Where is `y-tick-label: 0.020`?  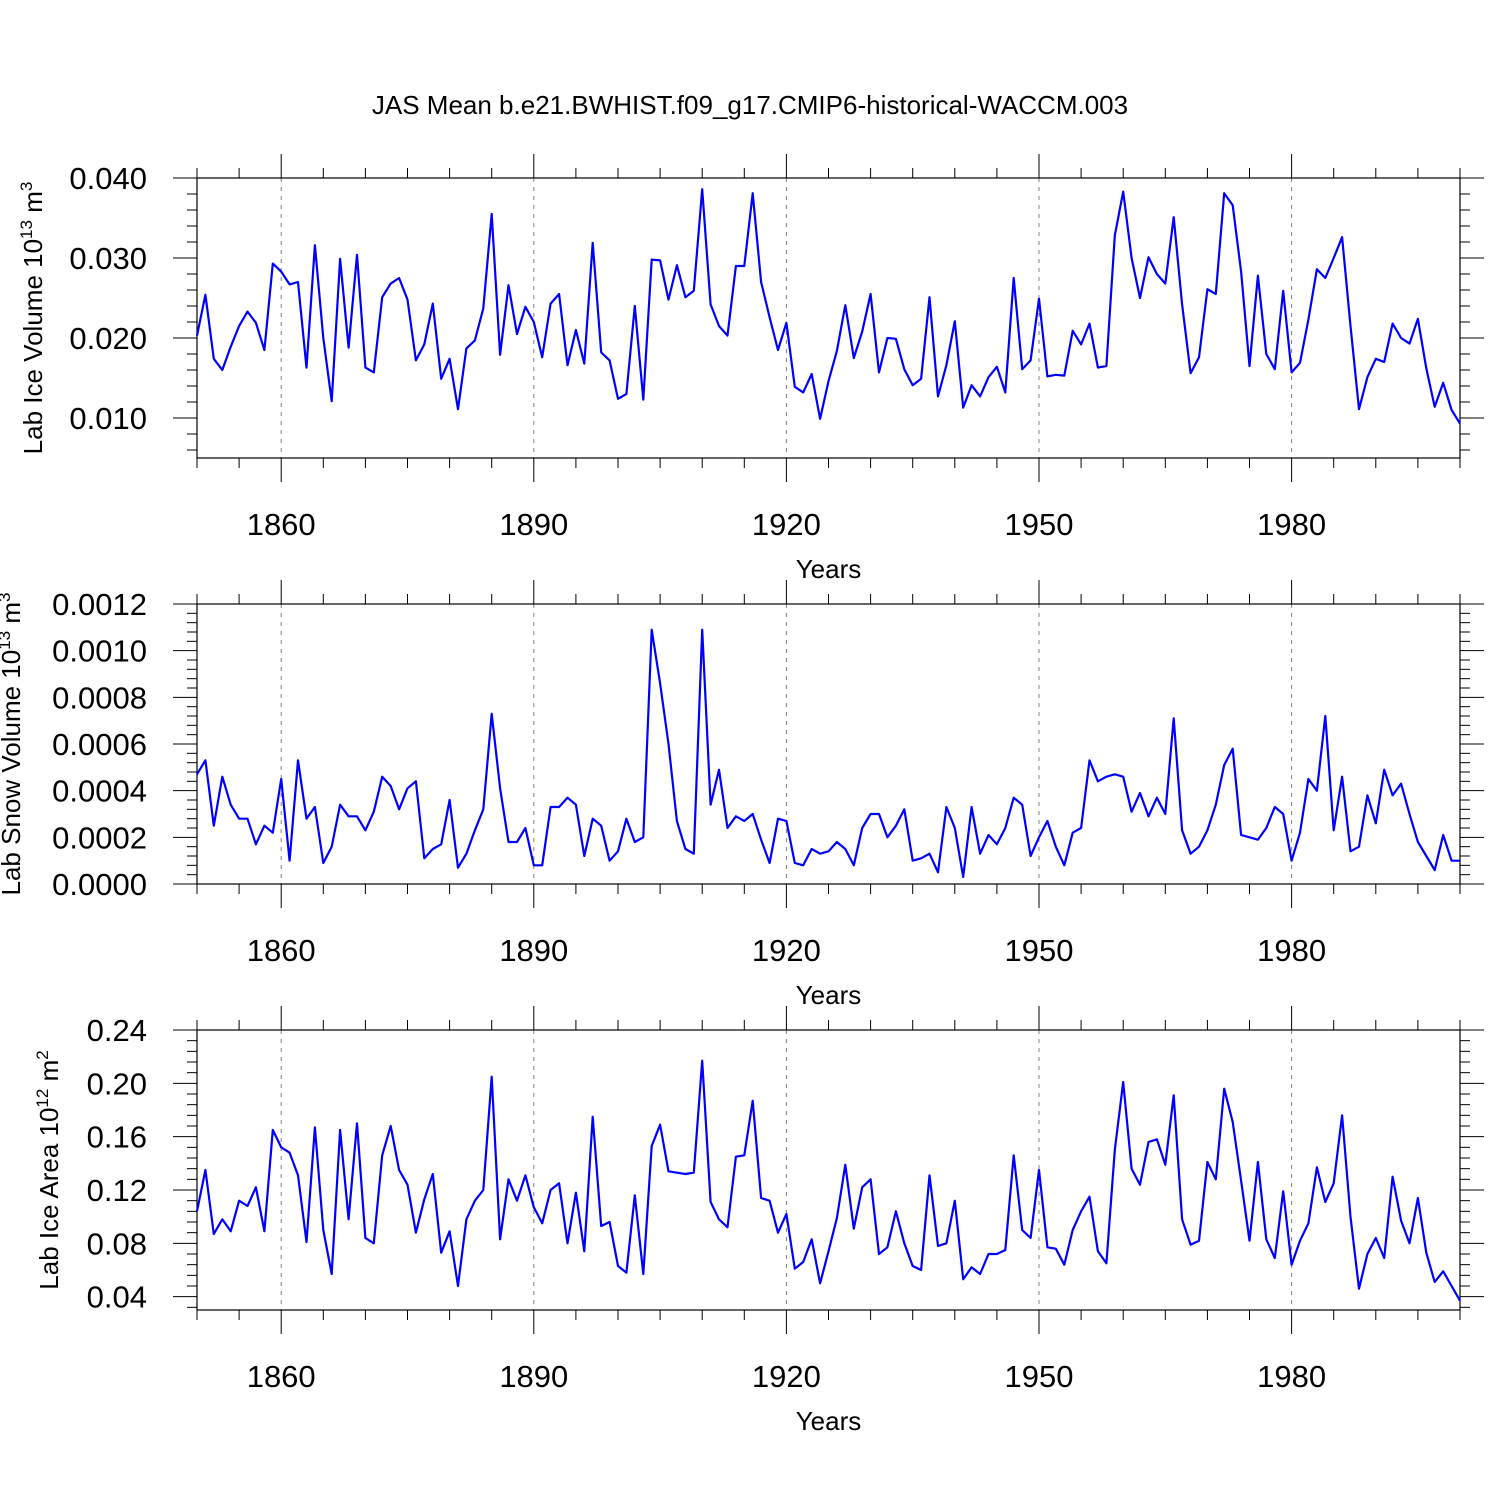
y-tick-label: 0.020 is located at coordinates (108, 338).